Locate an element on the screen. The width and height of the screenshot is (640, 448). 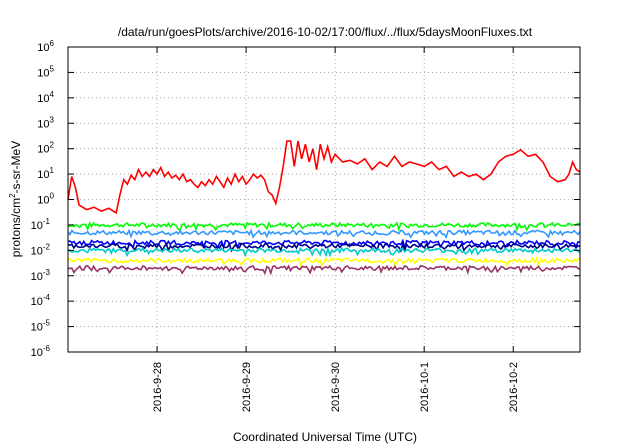
y-tick-label: 10⁻² is located at coordinates (41, 249).